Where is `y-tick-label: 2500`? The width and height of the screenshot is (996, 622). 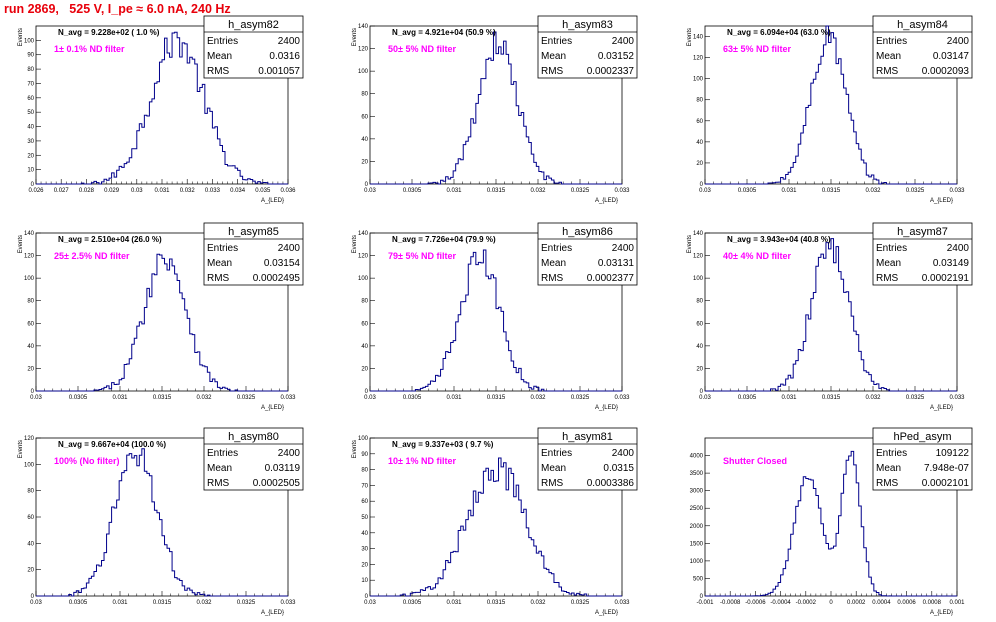
y-tick-label: 2500 is located at coordinates (697, 509).